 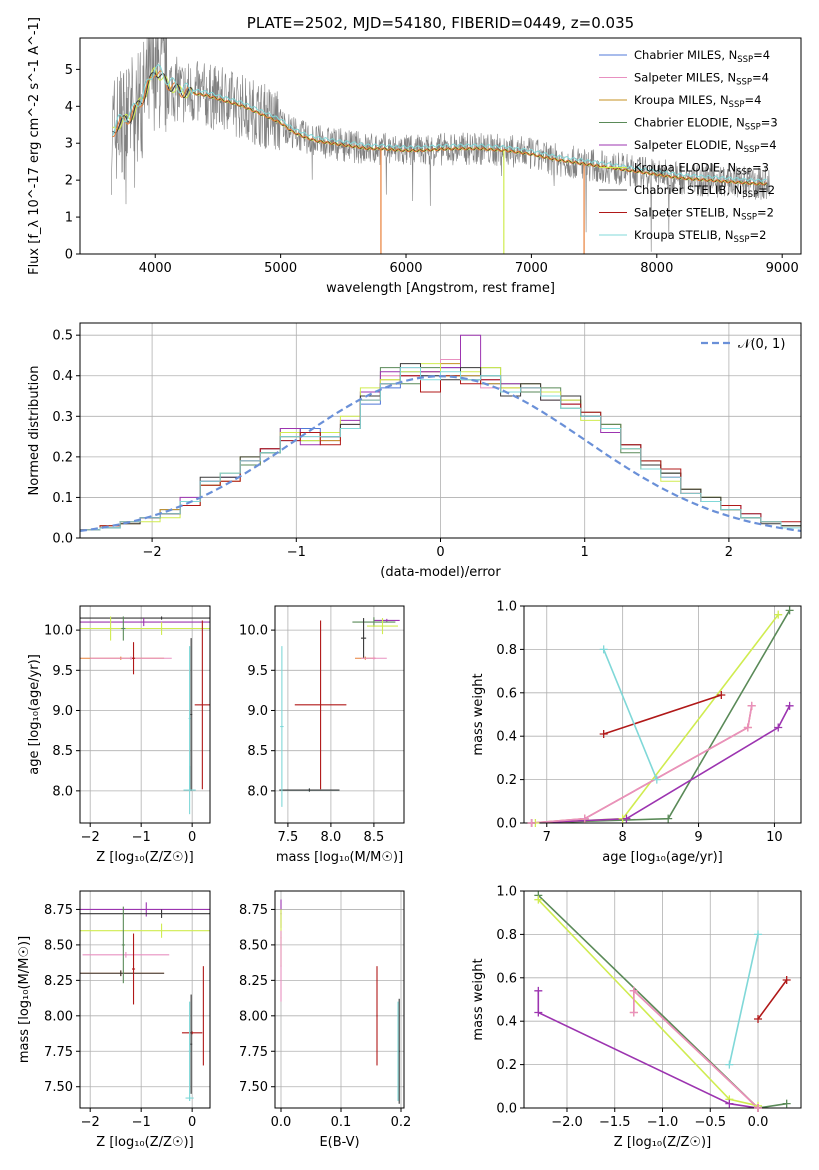 I want to click on x-tick-label: 0.0, so click(x=281, y=1122).